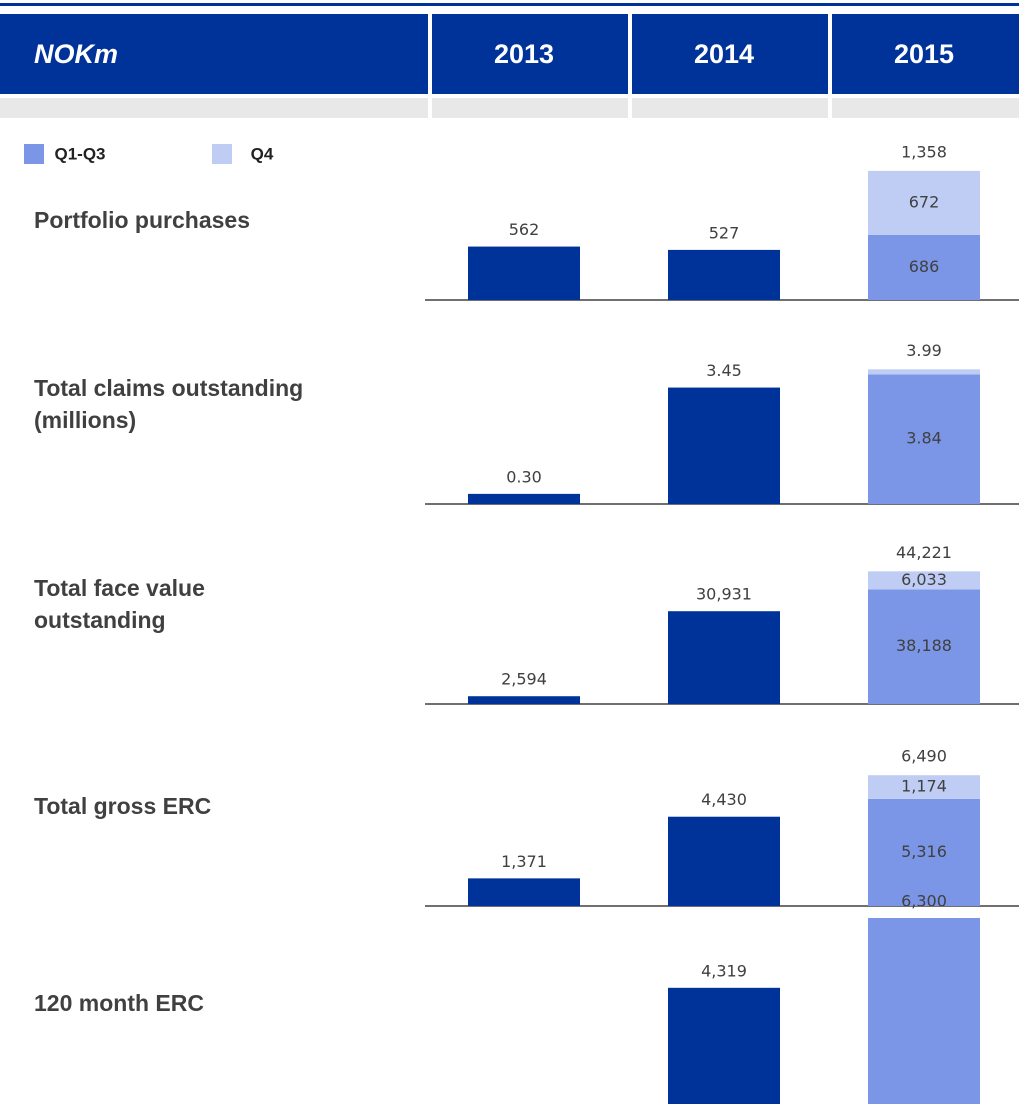  What do you see at coordinates (79, 153) in the screenshot?
I see `legend-label: Q1-Q3` at bounding box center [79, 153].